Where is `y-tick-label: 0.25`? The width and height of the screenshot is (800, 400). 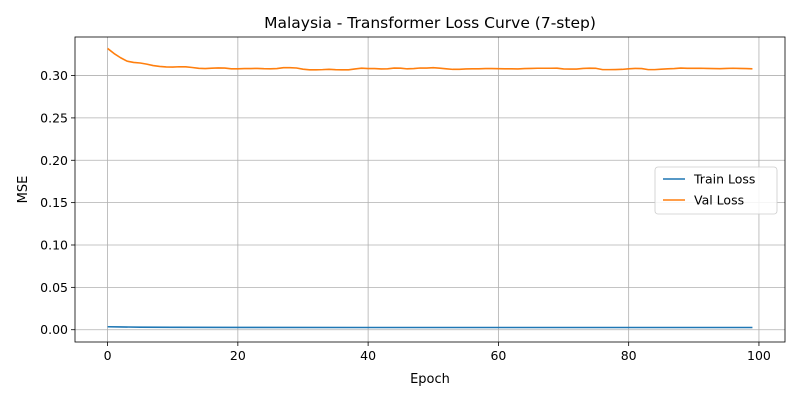
y-tick-label: 0.25 is located at coordinates (54, 117).